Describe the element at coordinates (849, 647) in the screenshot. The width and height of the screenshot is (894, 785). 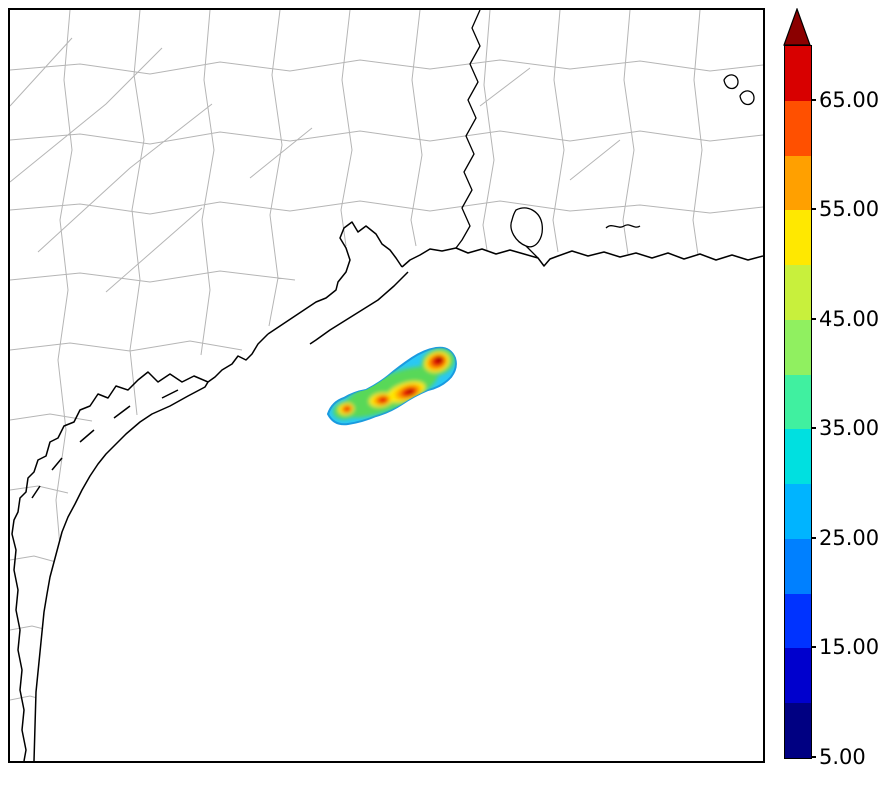
I see `colorbar-tick-label: 15.00` at that location.